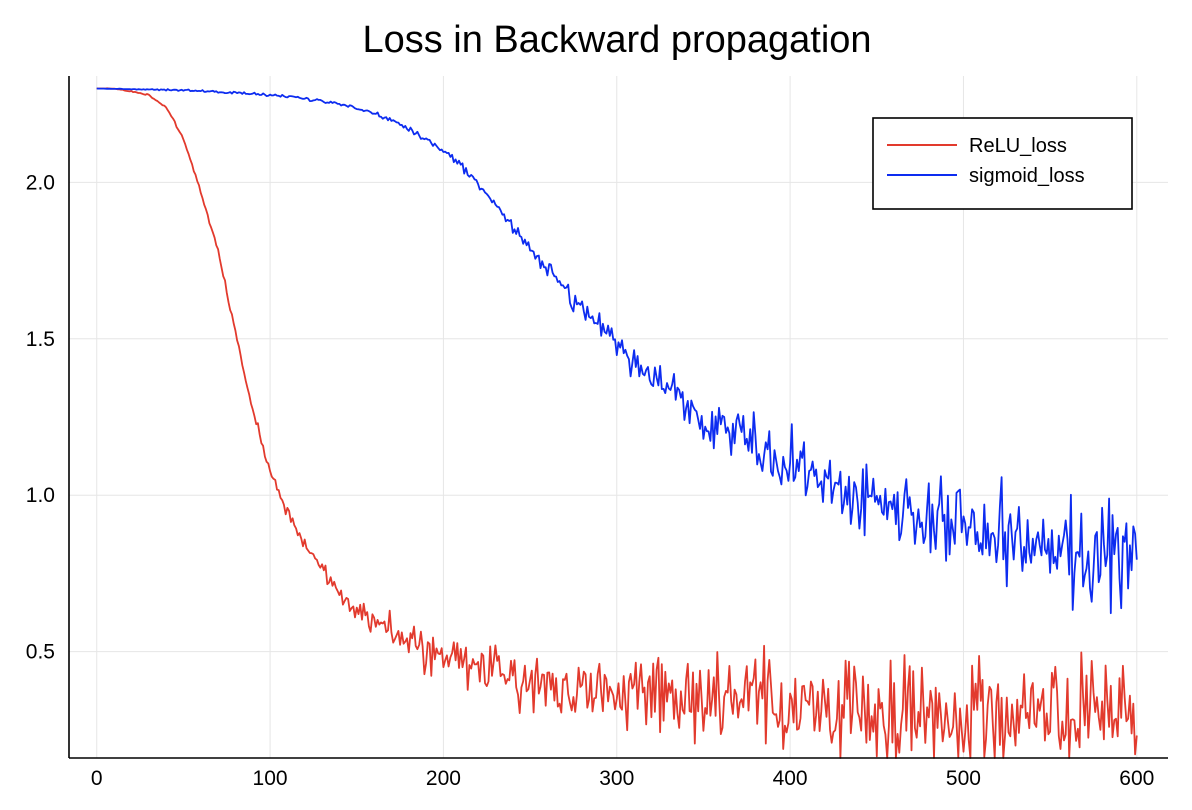 This screenshot has height=810, width=1192. I want to click on x-tick-label: 100, so click(270, 778).